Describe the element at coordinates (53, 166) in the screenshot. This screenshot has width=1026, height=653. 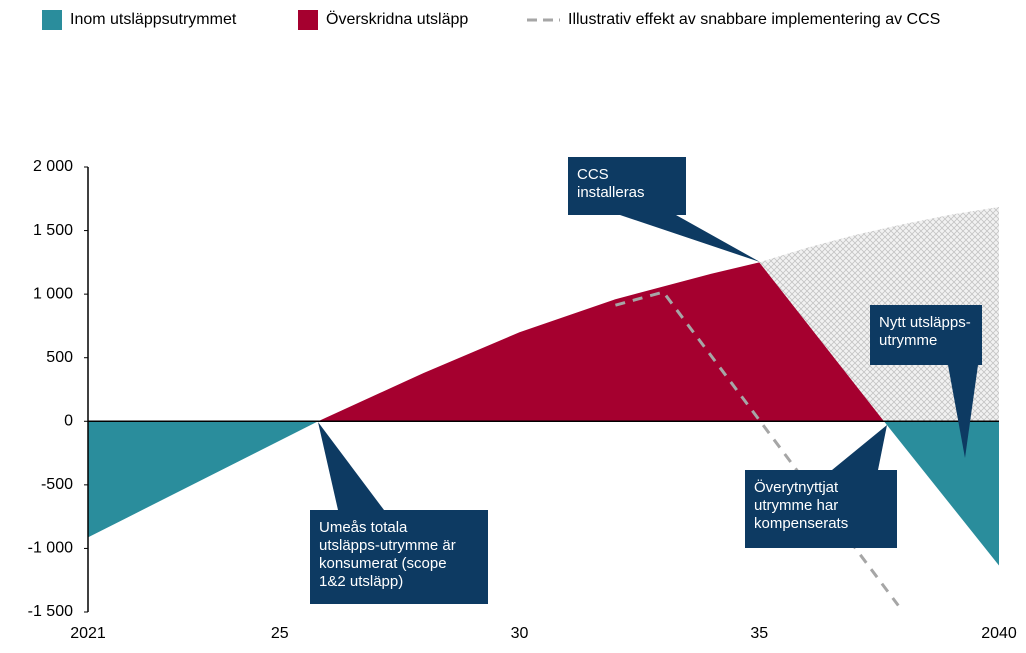
I see `y-tick-label: 2 000` at that location.